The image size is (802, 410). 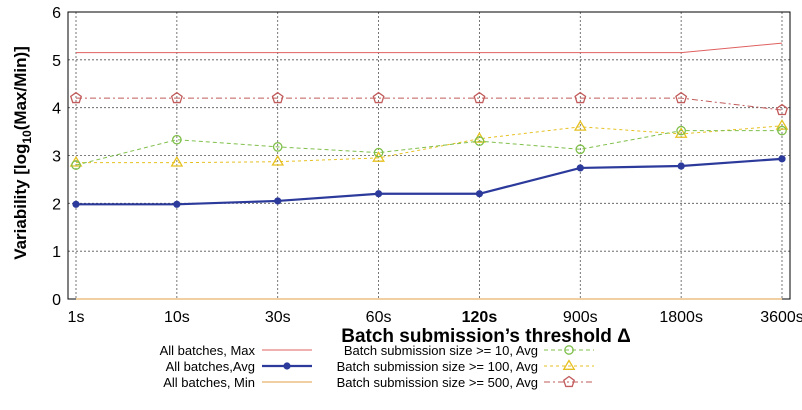 What do you see at coordinates (278, 317) in the screenshot?
I see `x-tick-label: 30s` at bounding box center [278, 317].